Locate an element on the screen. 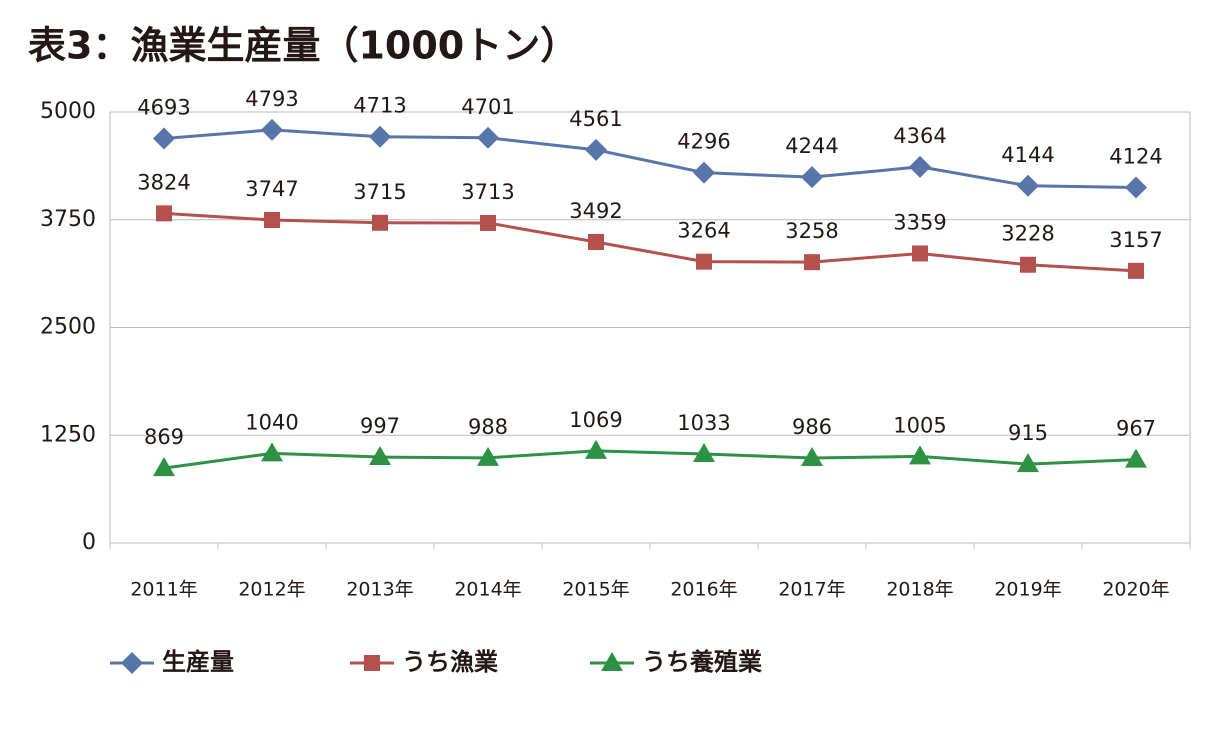 The width and height of the screenshot is (1218, 743). legend-label: うち養殖業 is located at coordinates (702, 662).